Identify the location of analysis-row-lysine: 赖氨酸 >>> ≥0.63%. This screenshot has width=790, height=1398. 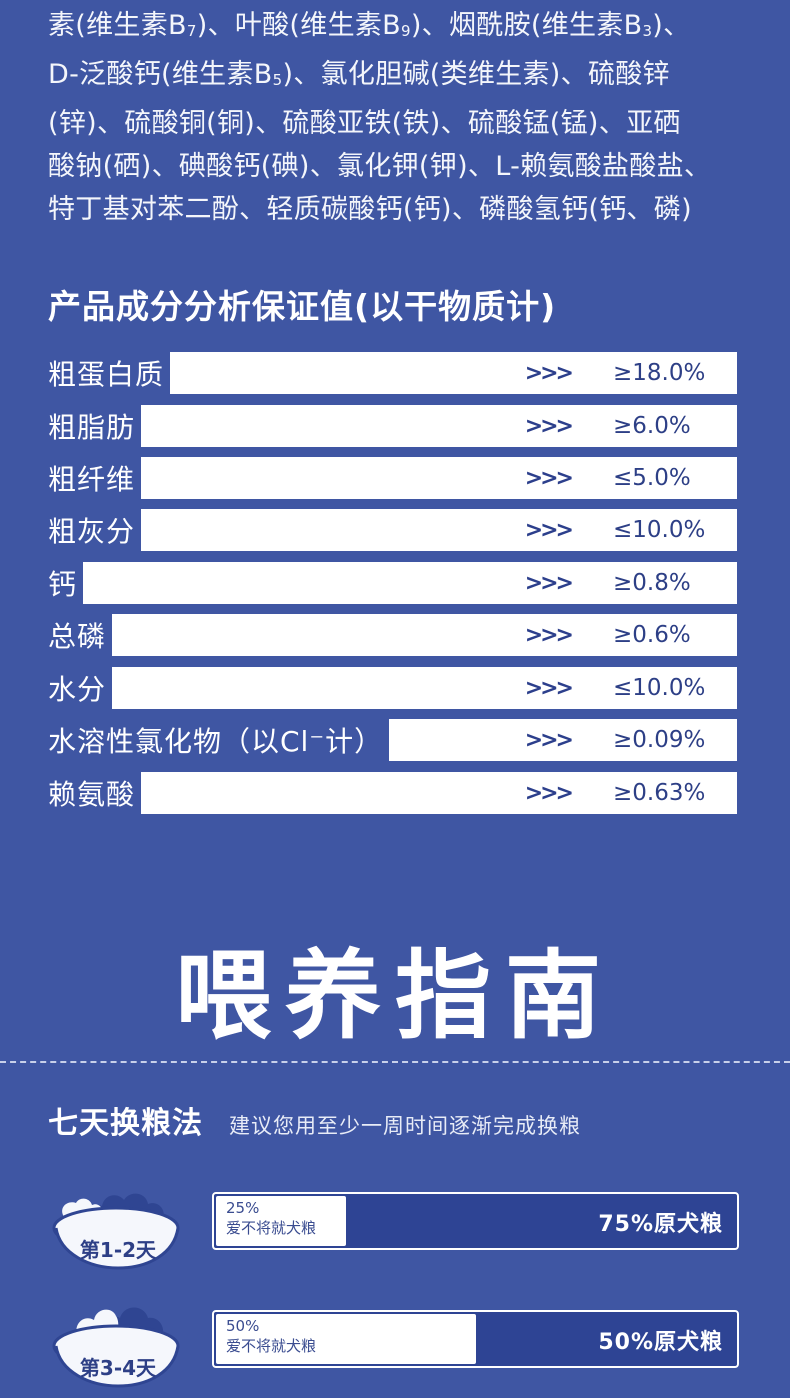
(392, 793).